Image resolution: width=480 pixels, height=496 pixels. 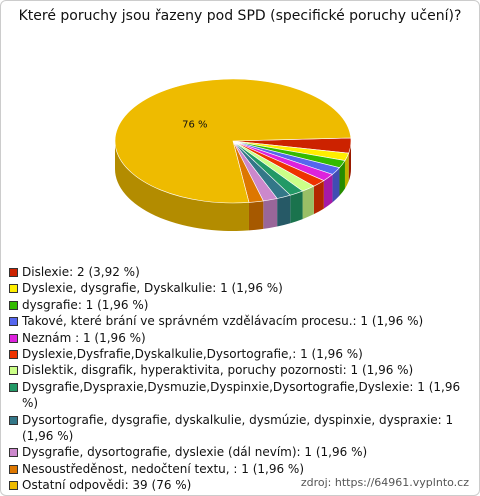 I want to click on slice-label: 76 %, so click(x=194, y=124).